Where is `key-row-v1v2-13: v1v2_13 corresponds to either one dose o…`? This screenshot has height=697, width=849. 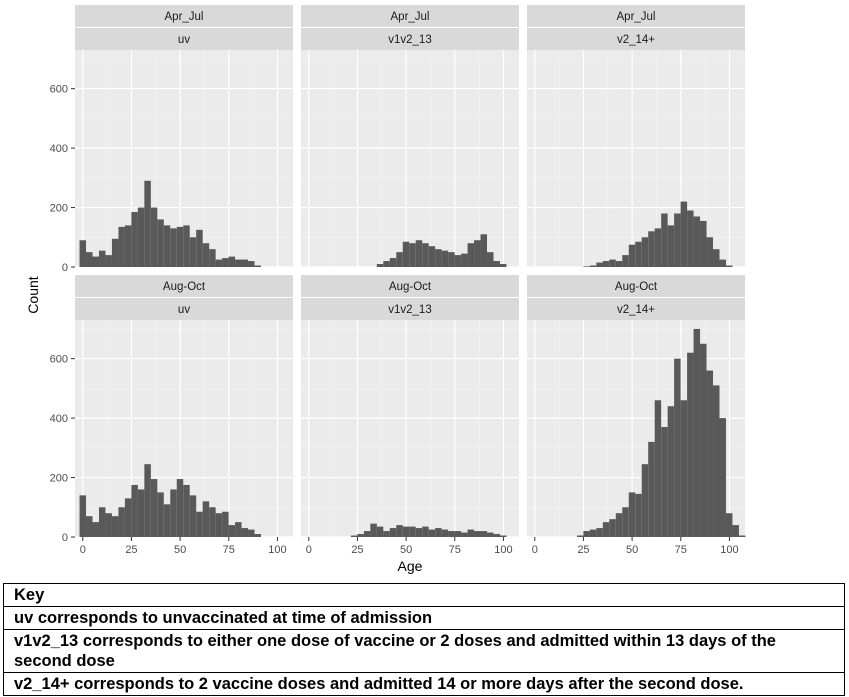
key-row-v1v2-13: v1v2_13 corresponds to either one dose o… is located at coordinates (424, 651).